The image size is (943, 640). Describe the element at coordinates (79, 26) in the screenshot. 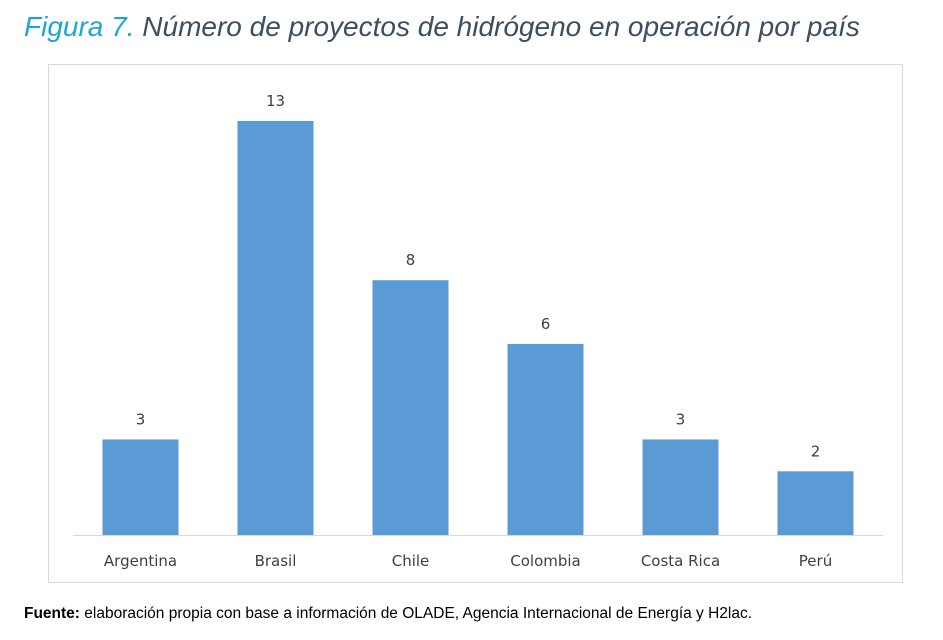

I see `figure-number: Figura 7.` at that location.